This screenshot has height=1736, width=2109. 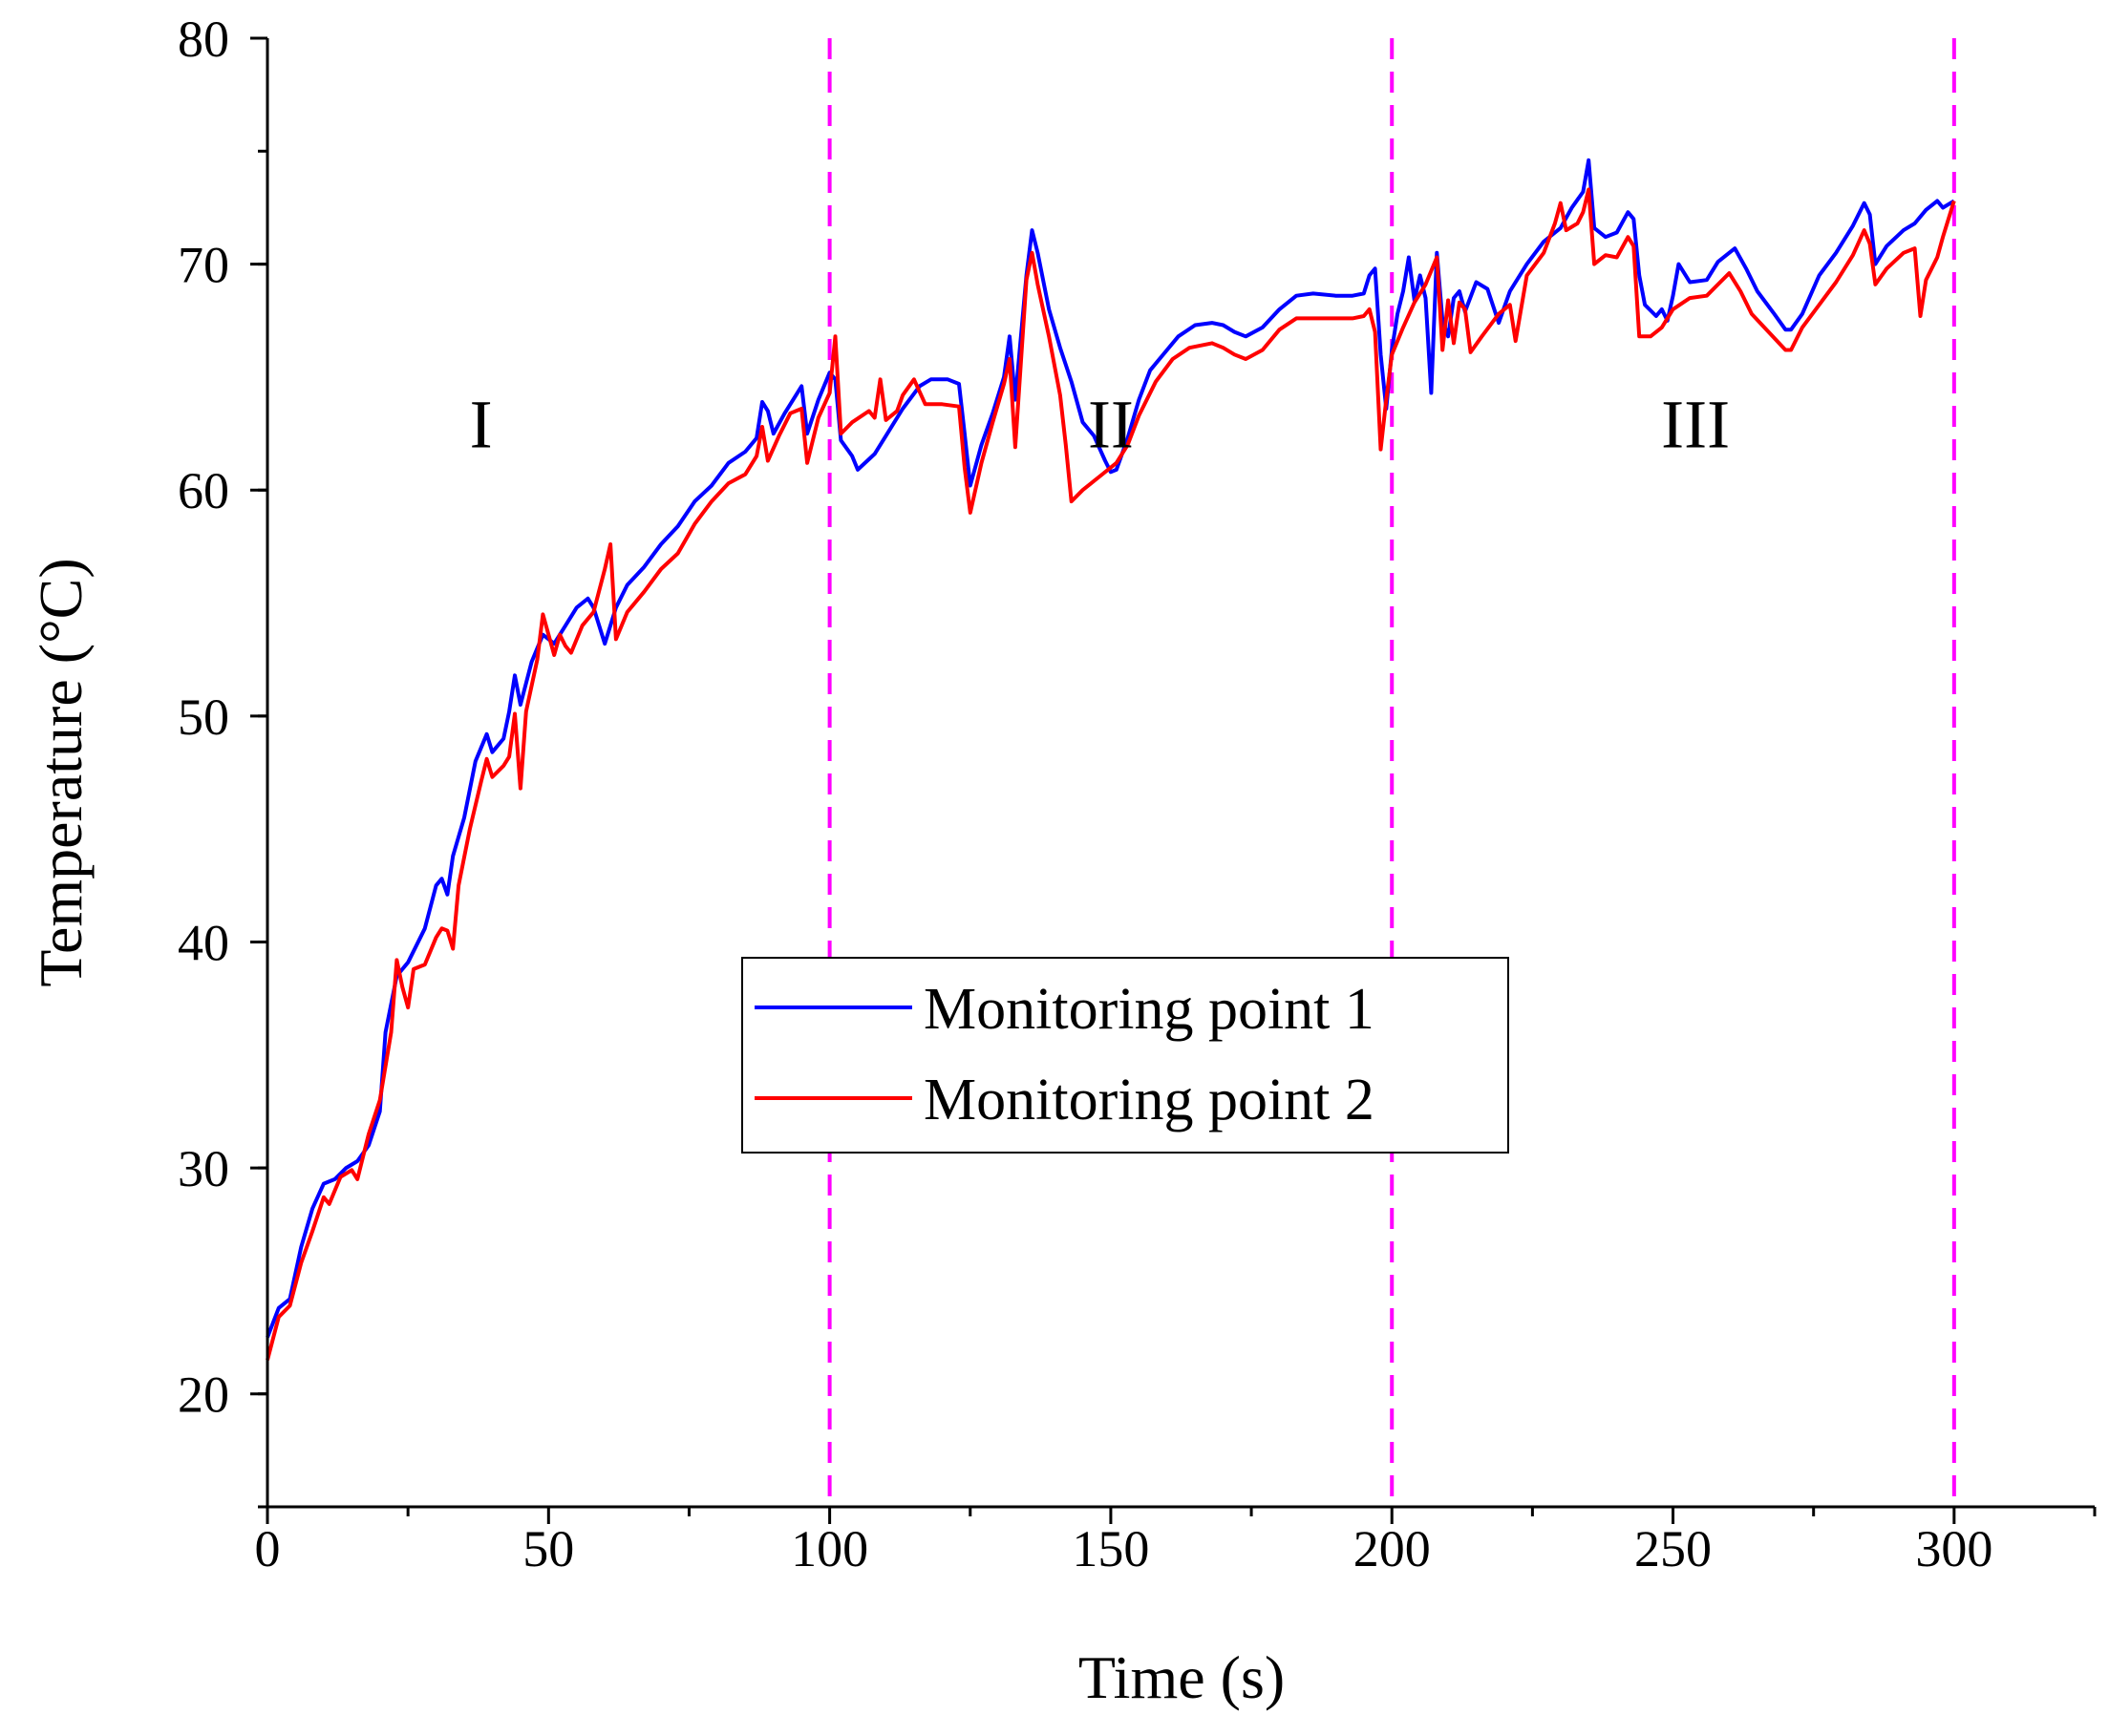 What do you see at coordinates (1110, 1548) in the screenshot?
I see `x-tick-label: 150` at bounding box center [1110, 1548].